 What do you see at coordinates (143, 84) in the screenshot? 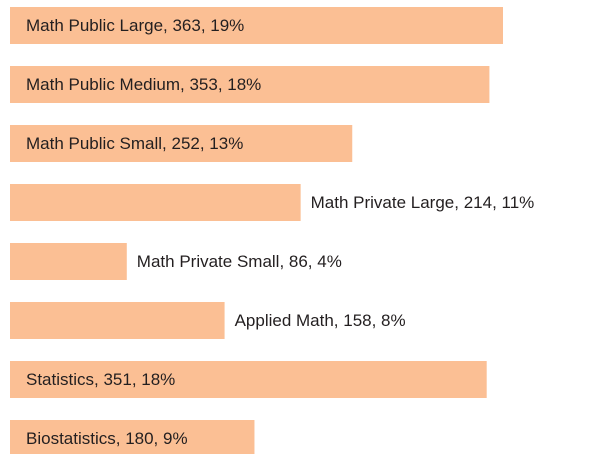
I see `bar-label: Math Public Medium, 353, 18%` at bounding box center [143, 84].